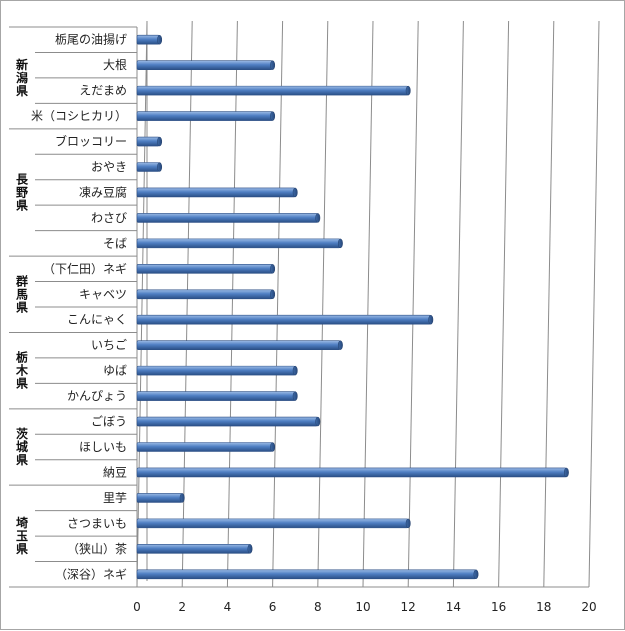 This screenshot has height=631, width=625. I want to click on group-label: 長野県, so click(22, 191).